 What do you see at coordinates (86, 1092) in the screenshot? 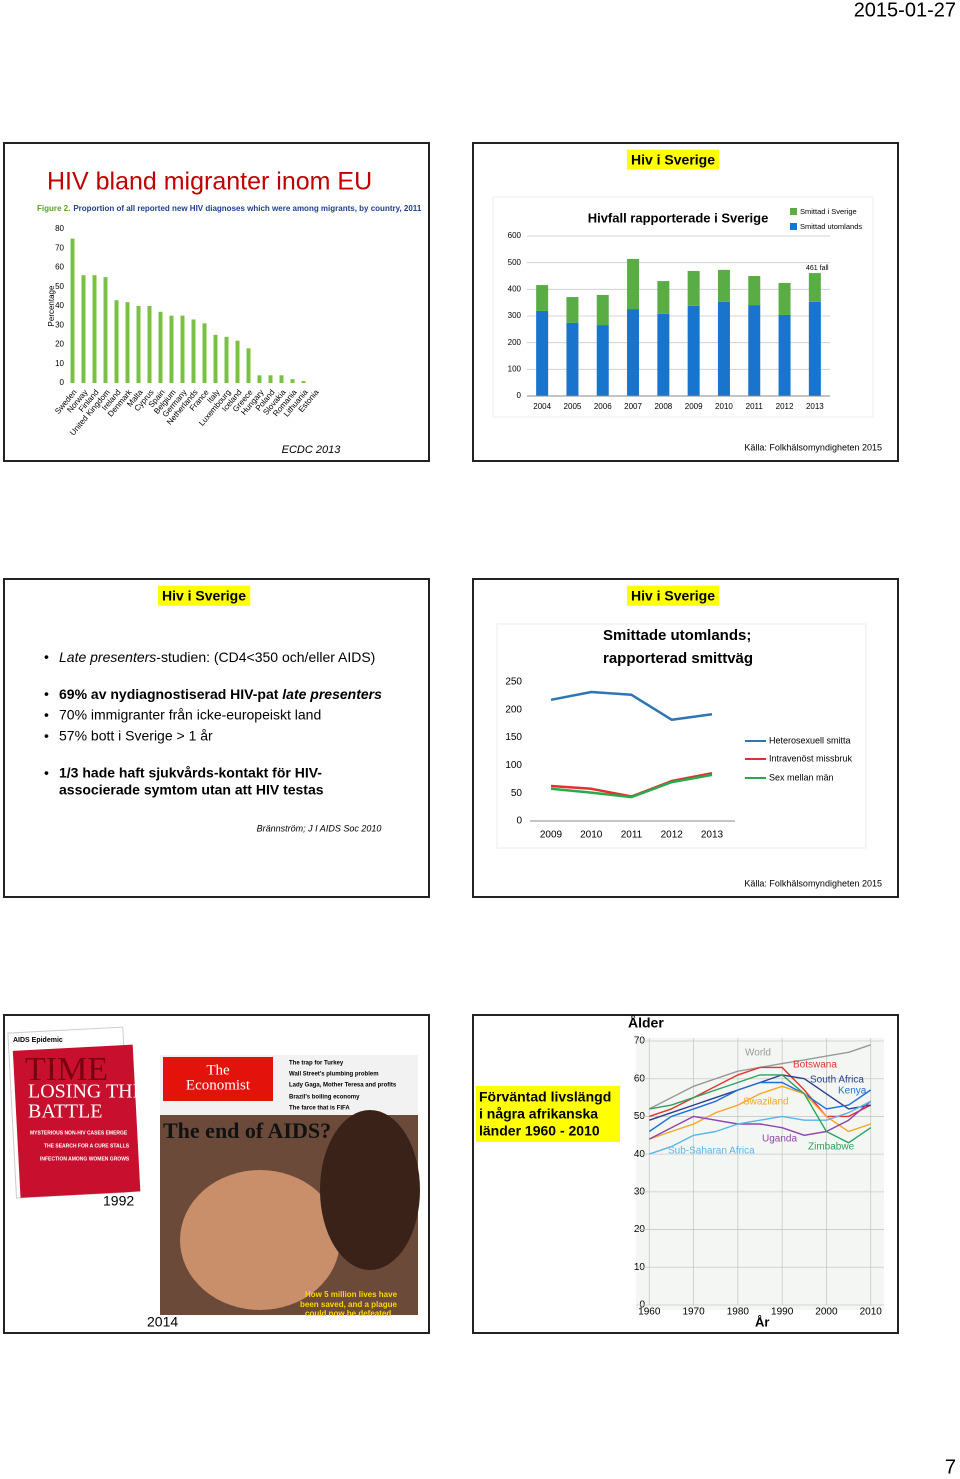
I see `cover-text: LOSING THE` at bounding box center [86, 1092].